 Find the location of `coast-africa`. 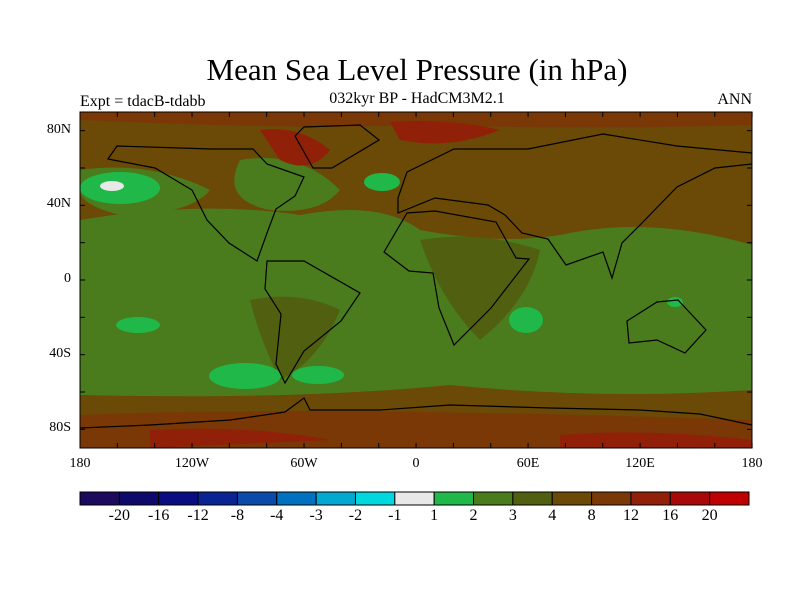

coast-africa is located at coordinates (457, 278).